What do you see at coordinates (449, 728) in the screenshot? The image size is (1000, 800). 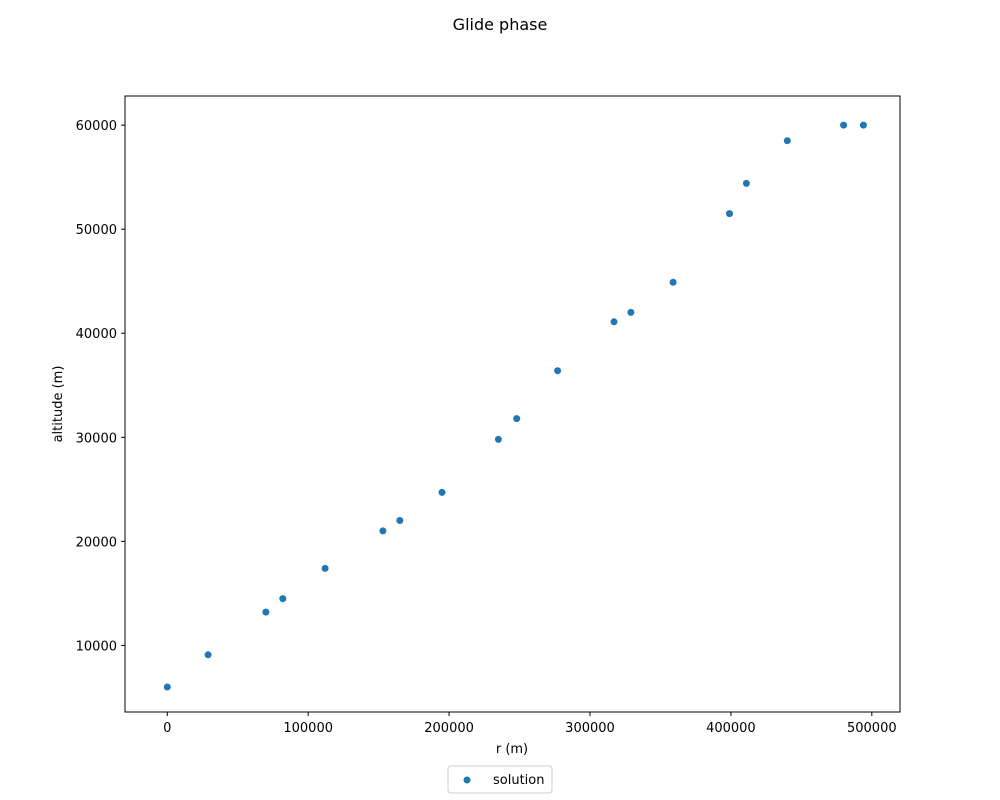 I see `x-tick-label: 200000` at bounding box center [449, 728].